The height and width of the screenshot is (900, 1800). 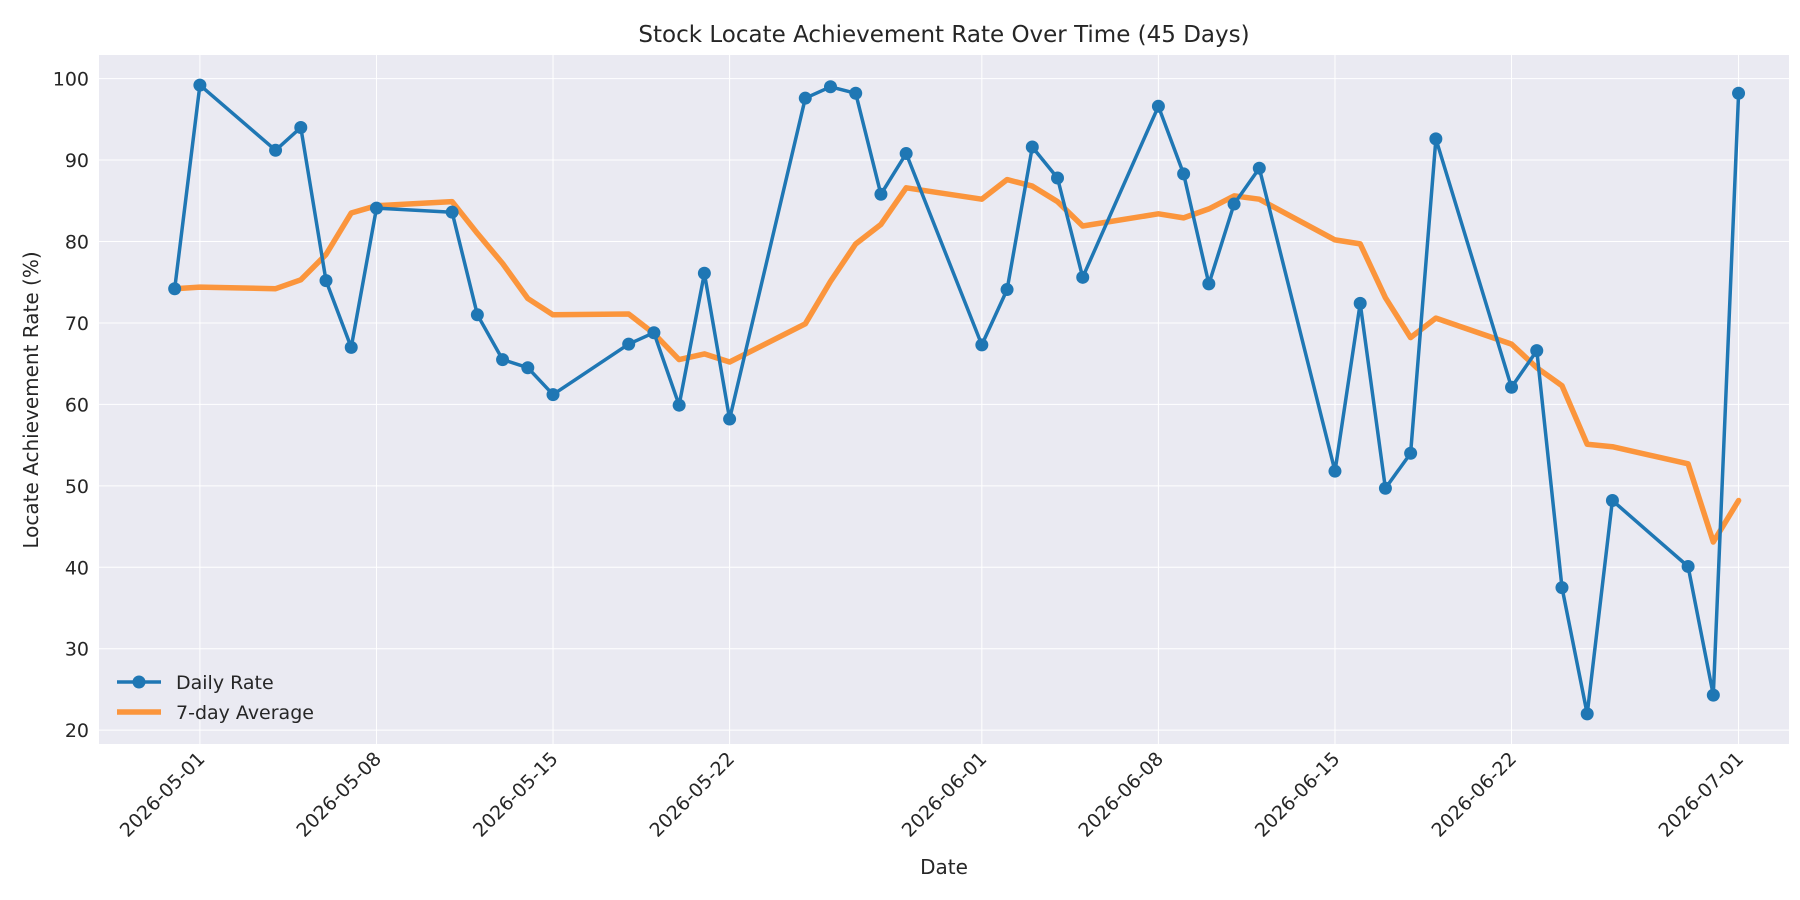 I want to click on x-tick-label: 2026-06-01, so click(x=945, y=795).